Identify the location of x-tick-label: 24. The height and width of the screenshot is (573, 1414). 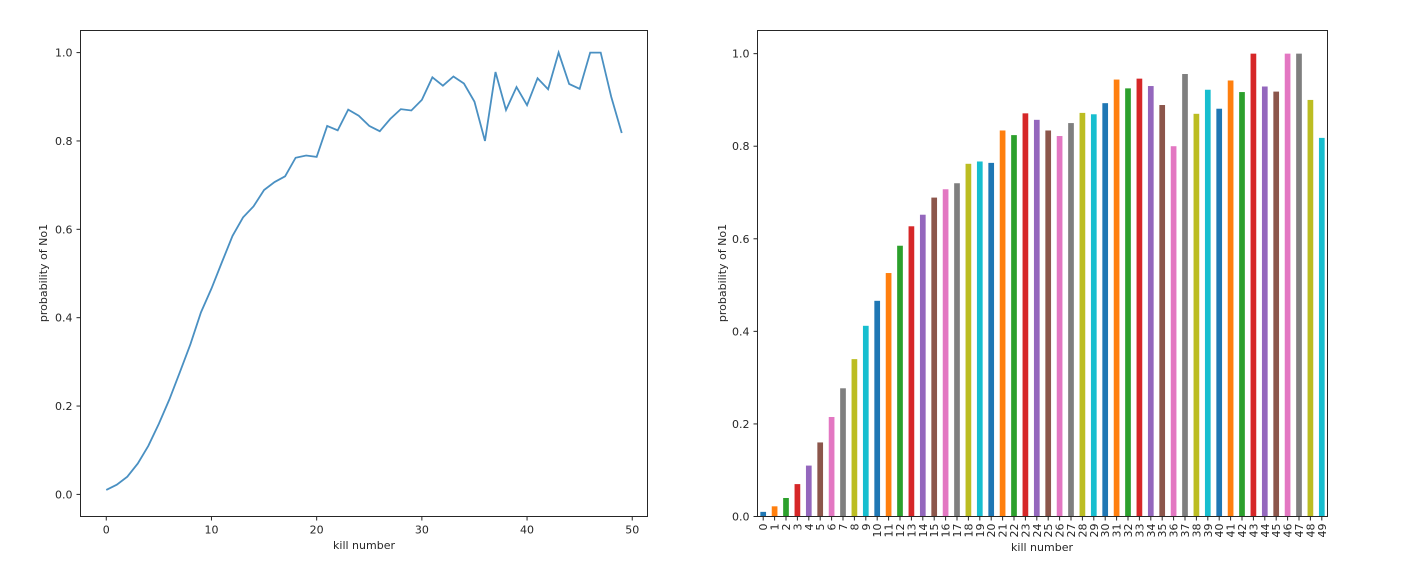
(1037, 531).